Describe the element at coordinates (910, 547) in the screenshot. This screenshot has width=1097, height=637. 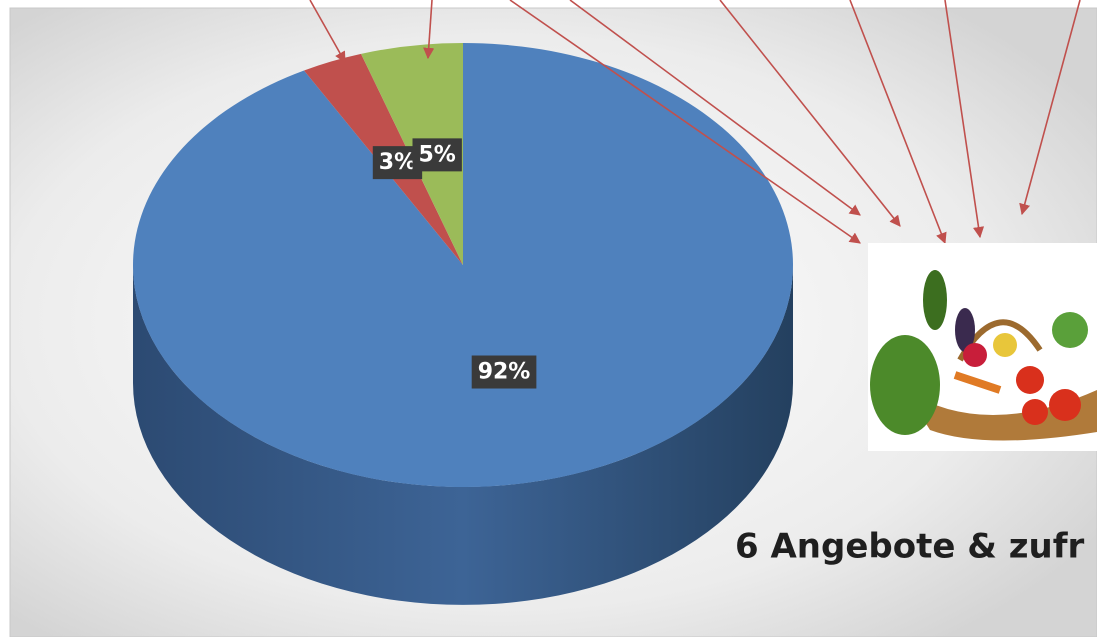
I see `annotation: 6 Angebote & zufr` at that location.